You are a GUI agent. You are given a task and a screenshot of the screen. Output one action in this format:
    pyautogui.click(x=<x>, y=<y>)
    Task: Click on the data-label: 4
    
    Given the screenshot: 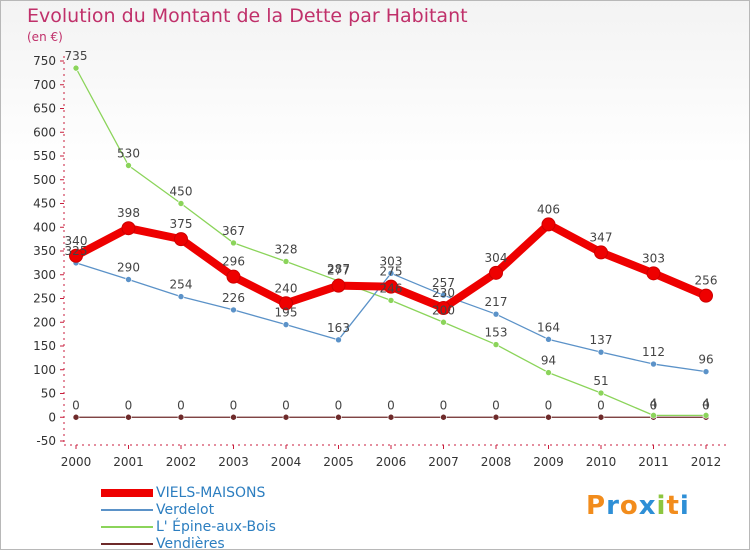 What is the action you would take?
    pyautogui.click(x=706, y=403)
    